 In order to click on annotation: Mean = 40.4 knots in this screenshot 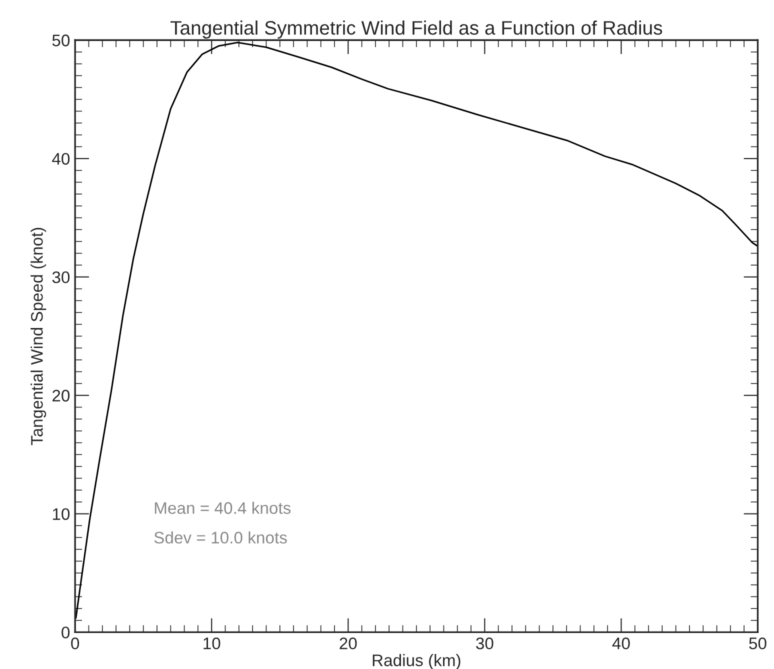, I will do `click(222, 508)`.